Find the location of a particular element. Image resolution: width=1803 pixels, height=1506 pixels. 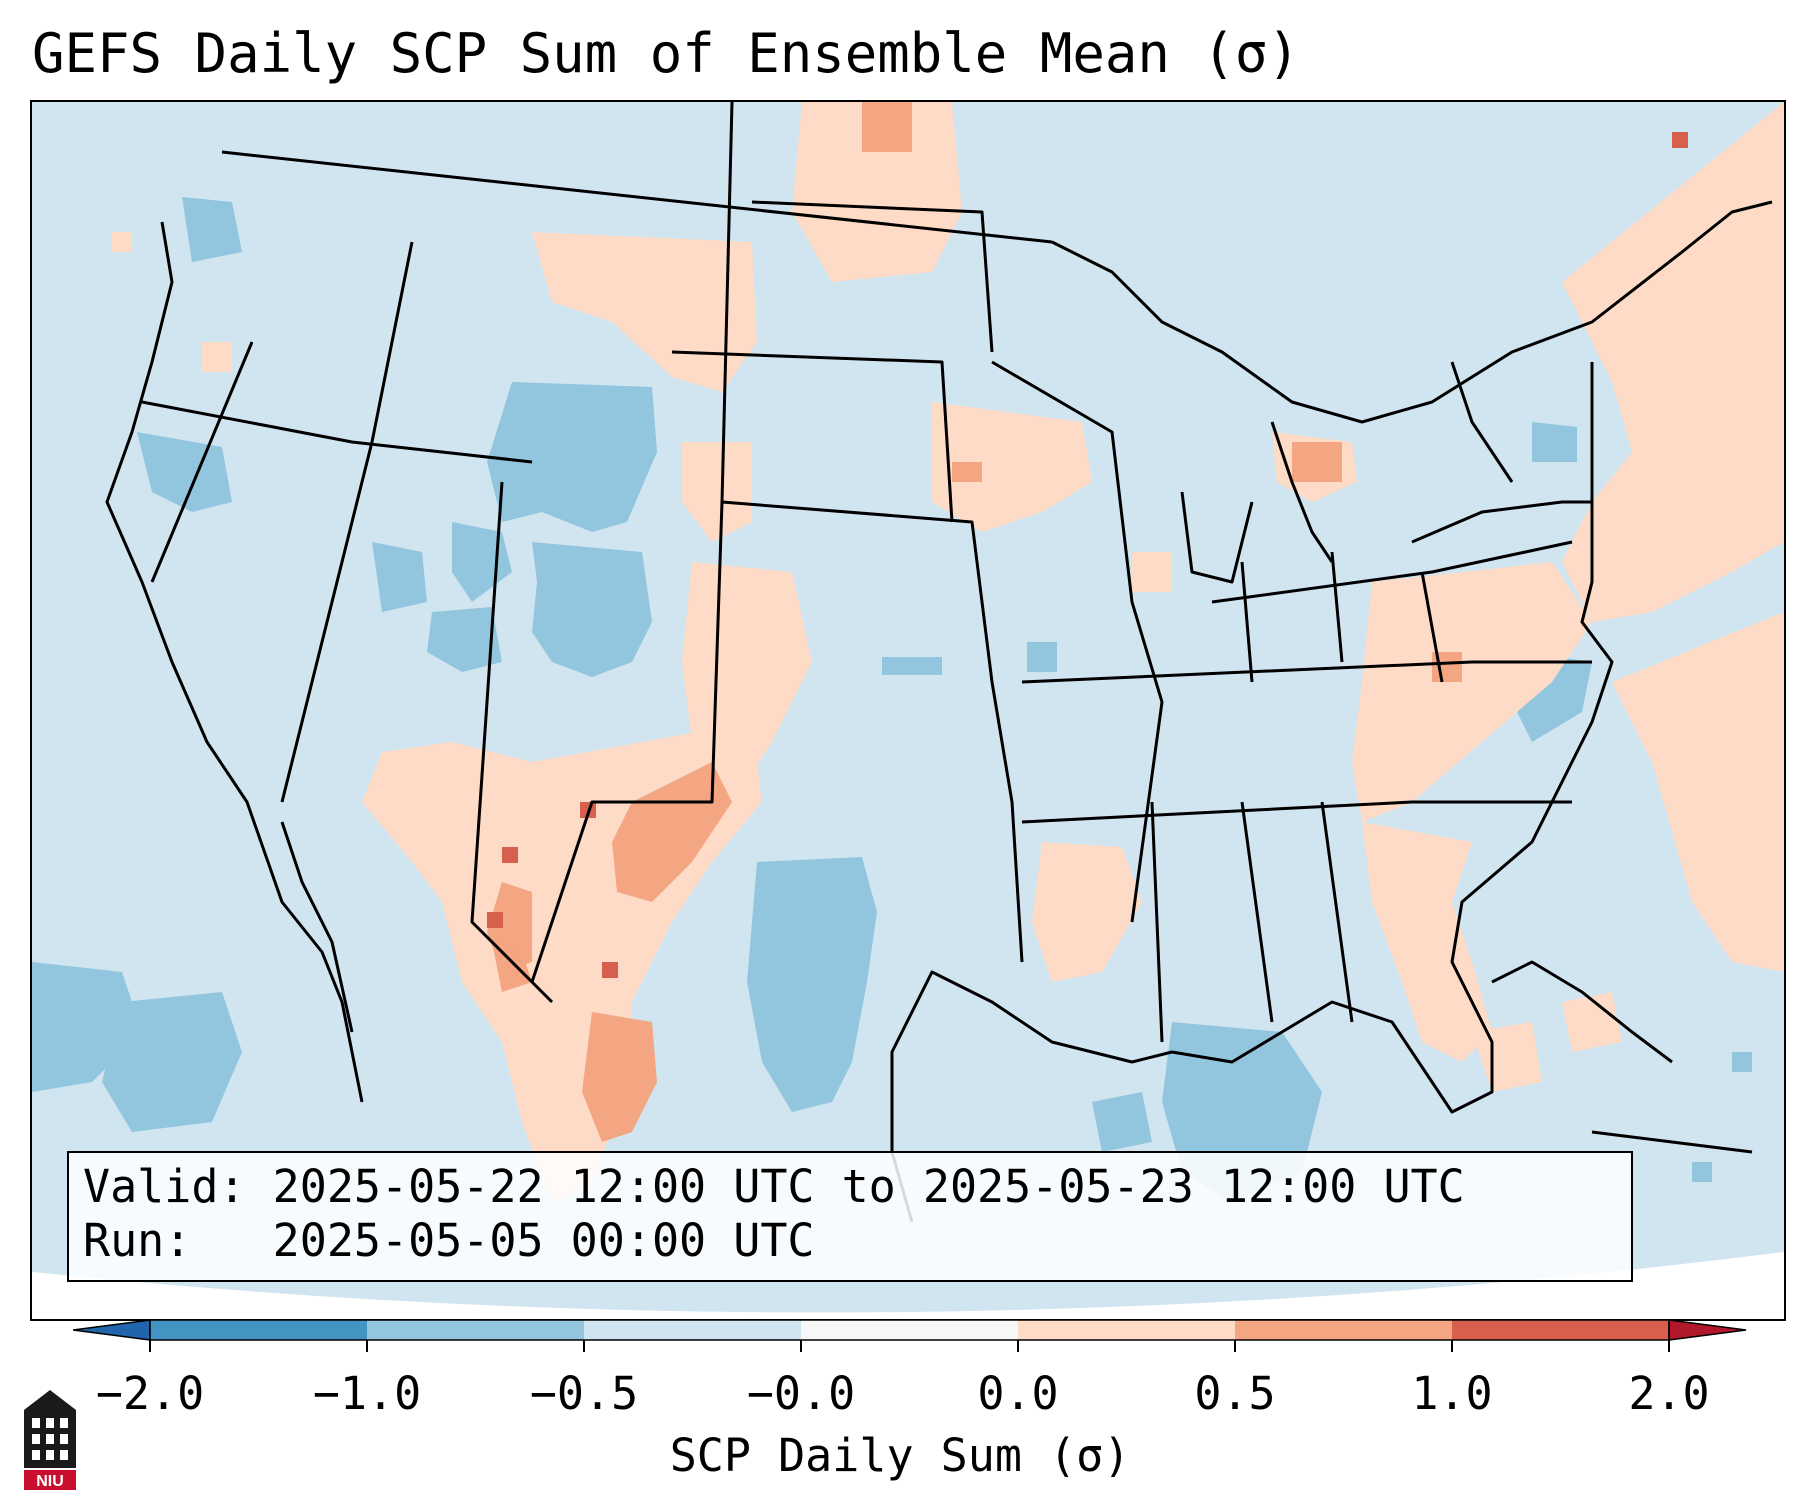

run-label: Run: is located at coordinates (137, 1240).